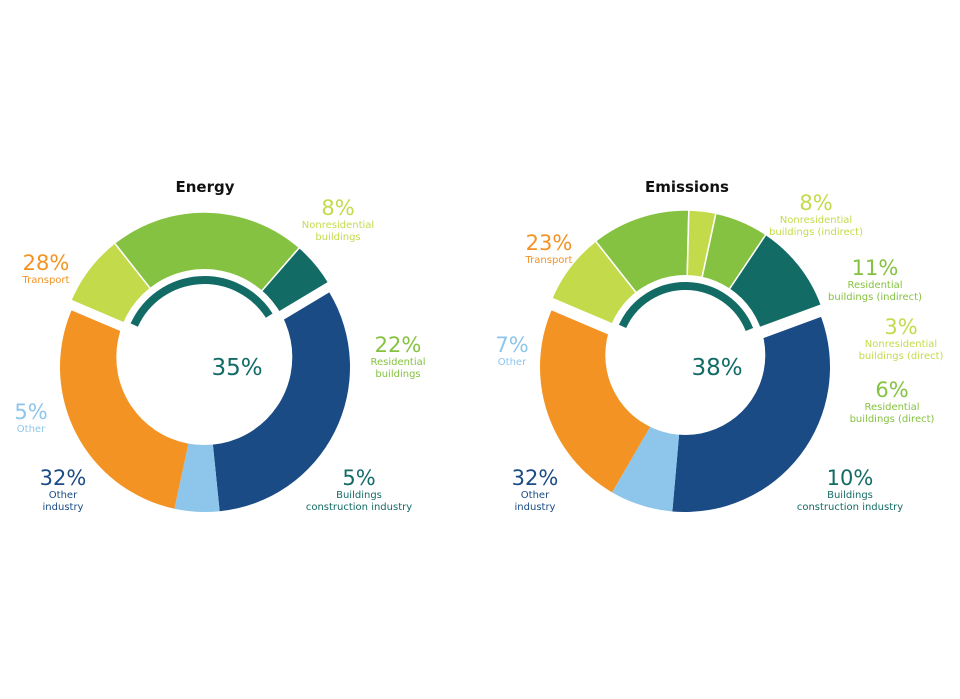  Describe the element at coordinates (204, 187) in the screenshot. I see `chart-title: Energy` at that location.